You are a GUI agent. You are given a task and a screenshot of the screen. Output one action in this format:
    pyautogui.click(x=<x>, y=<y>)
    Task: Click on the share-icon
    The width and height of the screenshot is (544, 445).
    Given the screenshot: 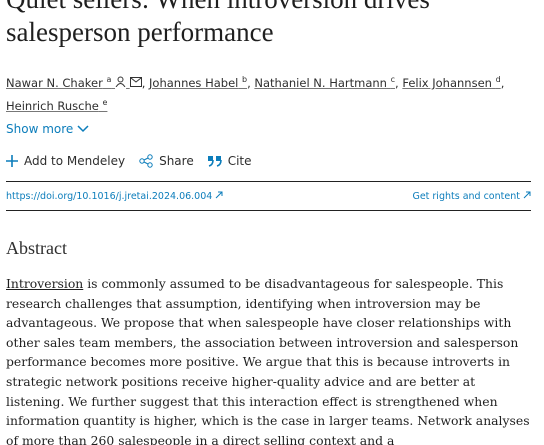 What is the action you would take?
    pyautogui.click(x=146, y=161)
    